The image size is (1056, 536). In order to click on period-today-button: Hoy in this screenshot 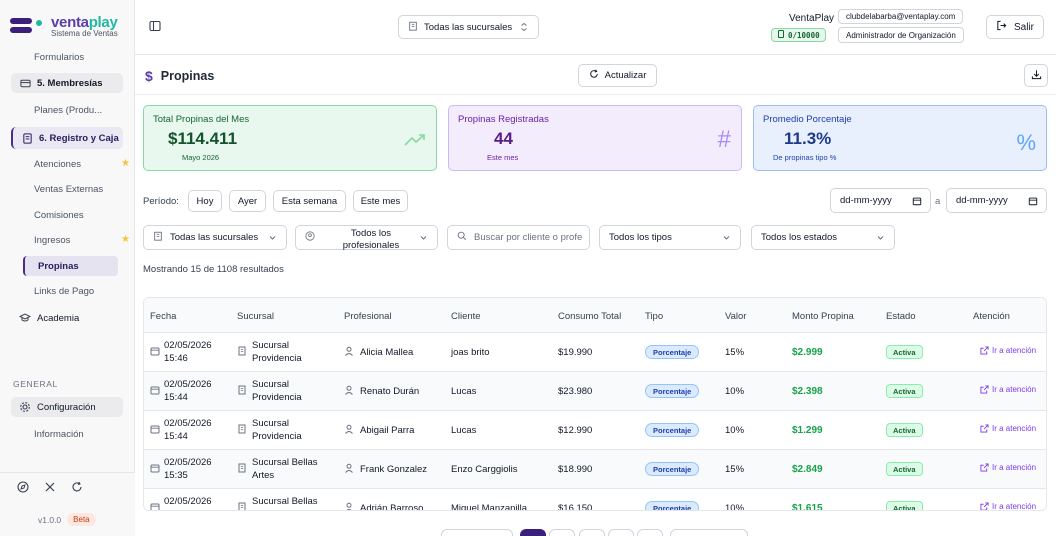, I will do `click(205, 201)`.